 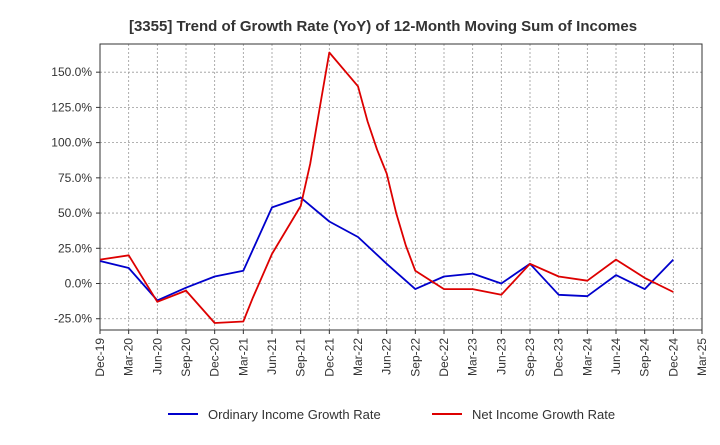 What do you see at coordinates (79, 284) in the screenshot?
I see `y-tick-label: 0.0%` at bounding box center [79, 284].